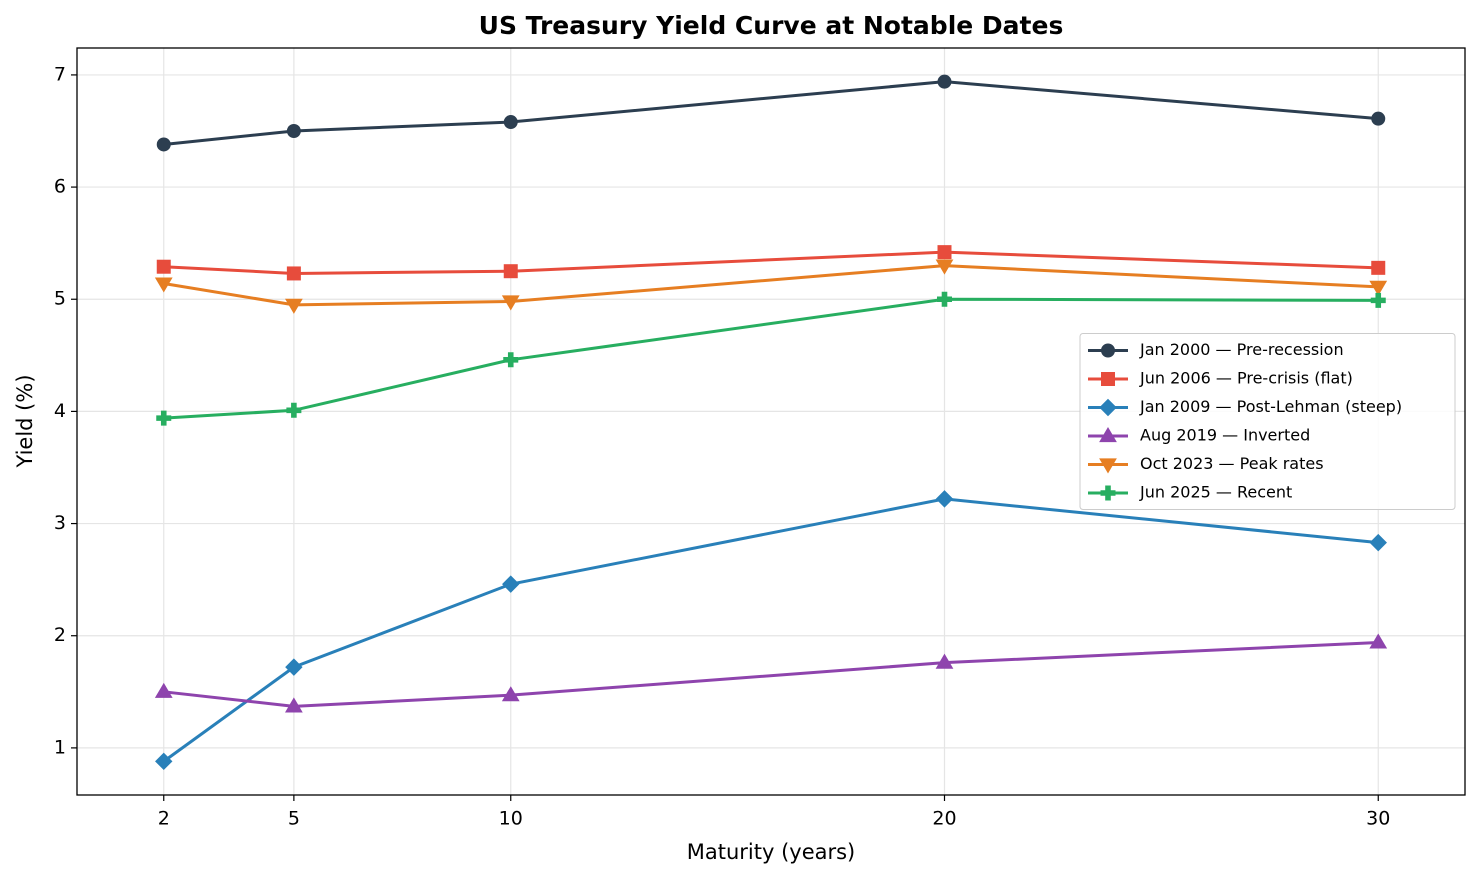 The width and height of the screenshot is (1479, 880). Describe the element at coordinates (60, 523) in the screenshot. I see `y-tick-label: 3` at that location.